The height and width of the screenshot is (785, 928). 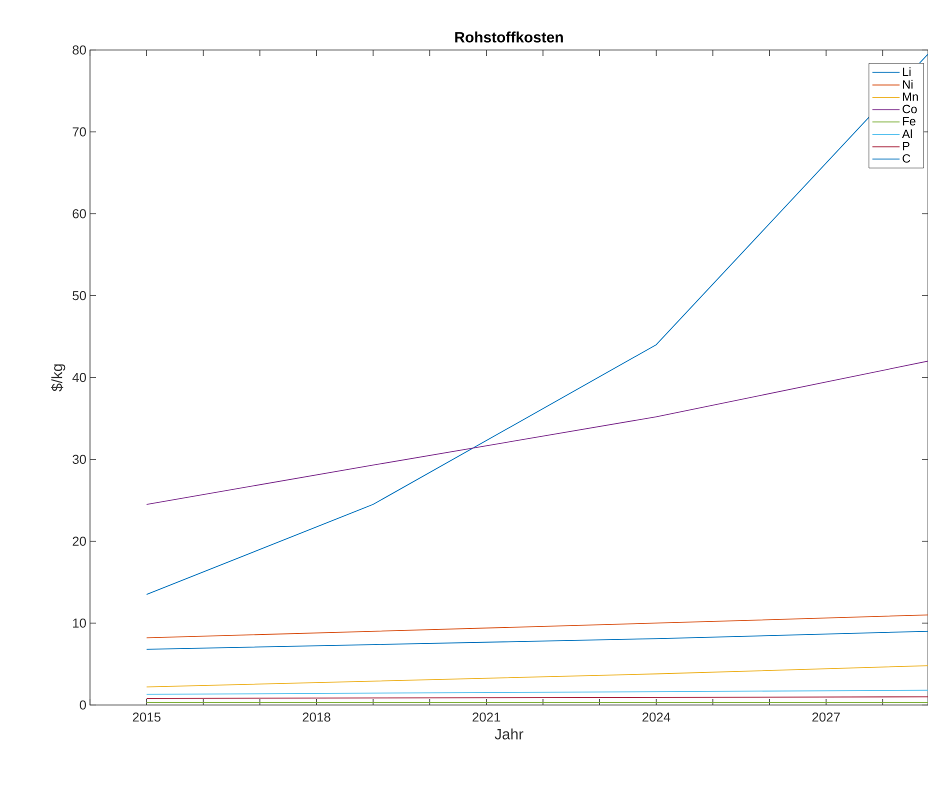 I want to click on legend-label: P, so click(x=906, y=146).